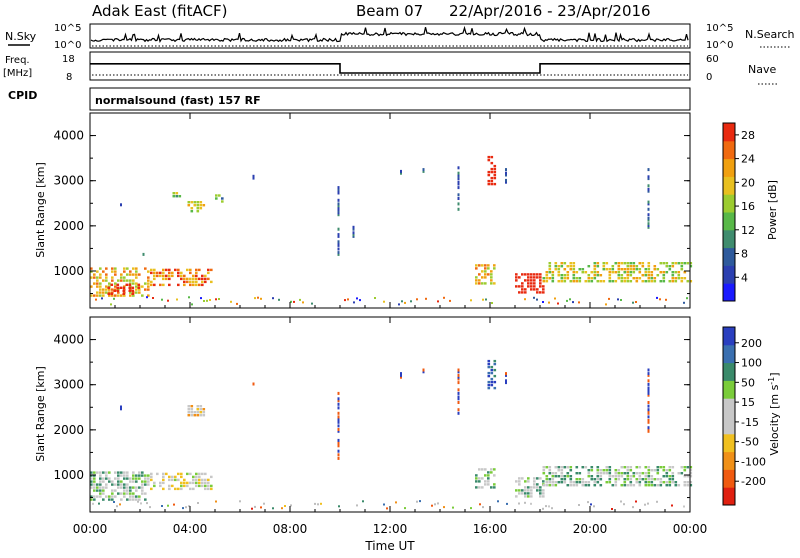  What do you see at coordinates (69, 77) in the screenshot?
I see `freq-tick-bottom: 8` at bounding box center [69, 77].